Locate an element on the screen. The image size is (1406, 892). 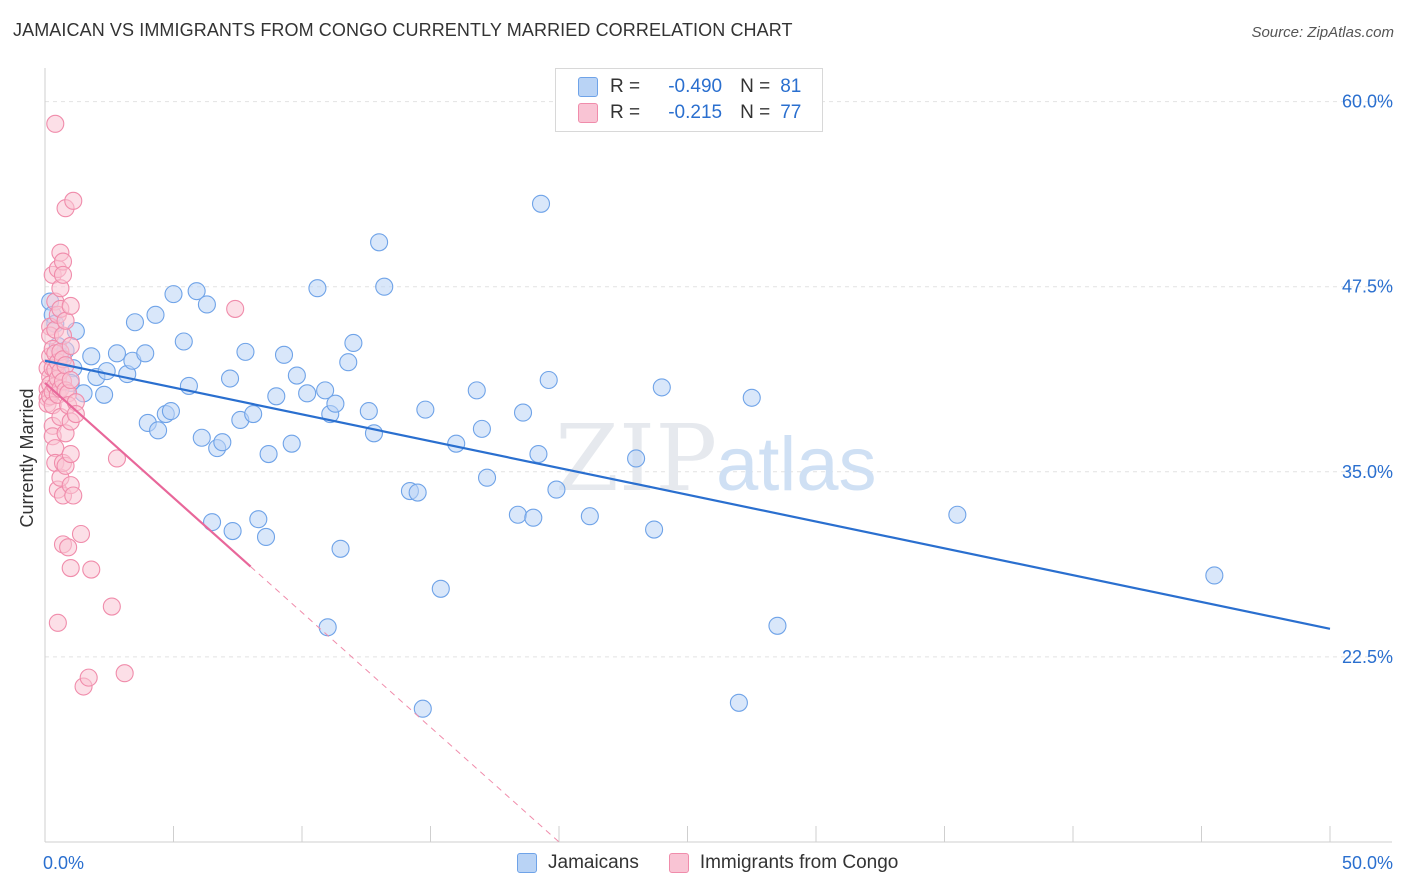
x-tick-label: 0.0% is located at coordinates (63, 863).